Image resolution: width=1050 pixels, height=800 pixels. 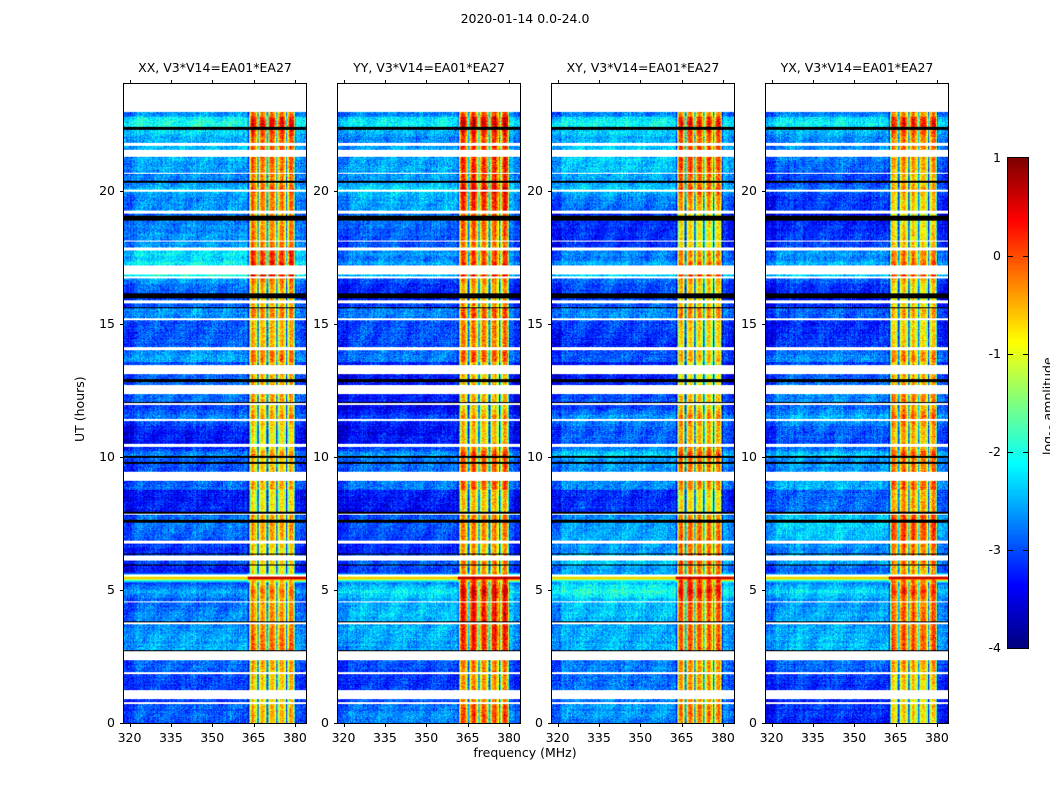 I want to click on colorbar-label-text: log, so click(x=1045, y=445).